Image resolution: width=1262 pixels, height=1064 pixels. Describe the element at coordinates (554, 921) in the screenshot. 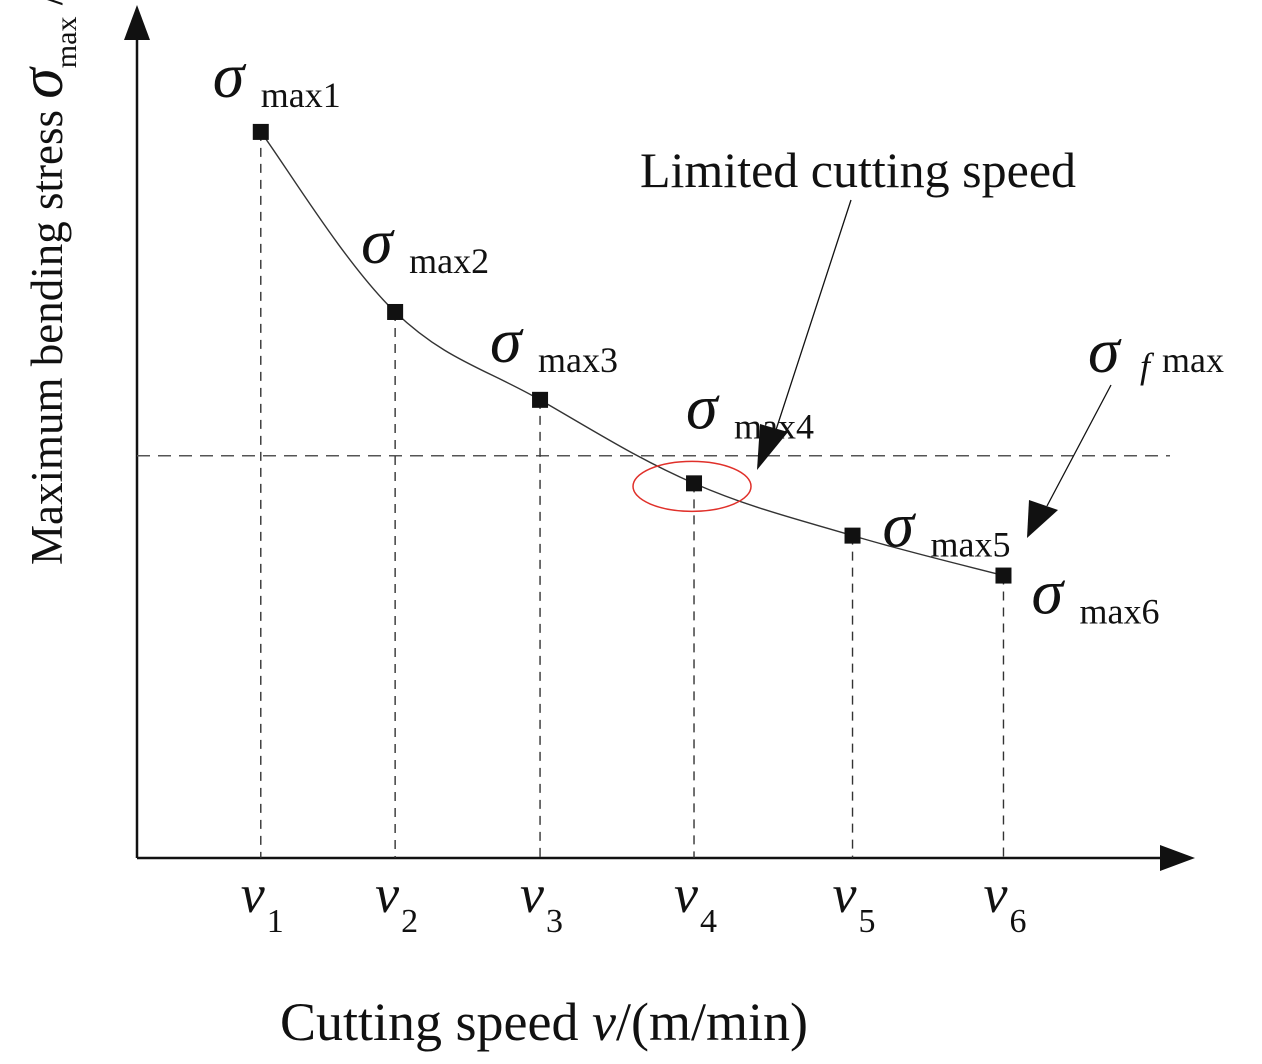

I see `svg-text: 3` at that location.